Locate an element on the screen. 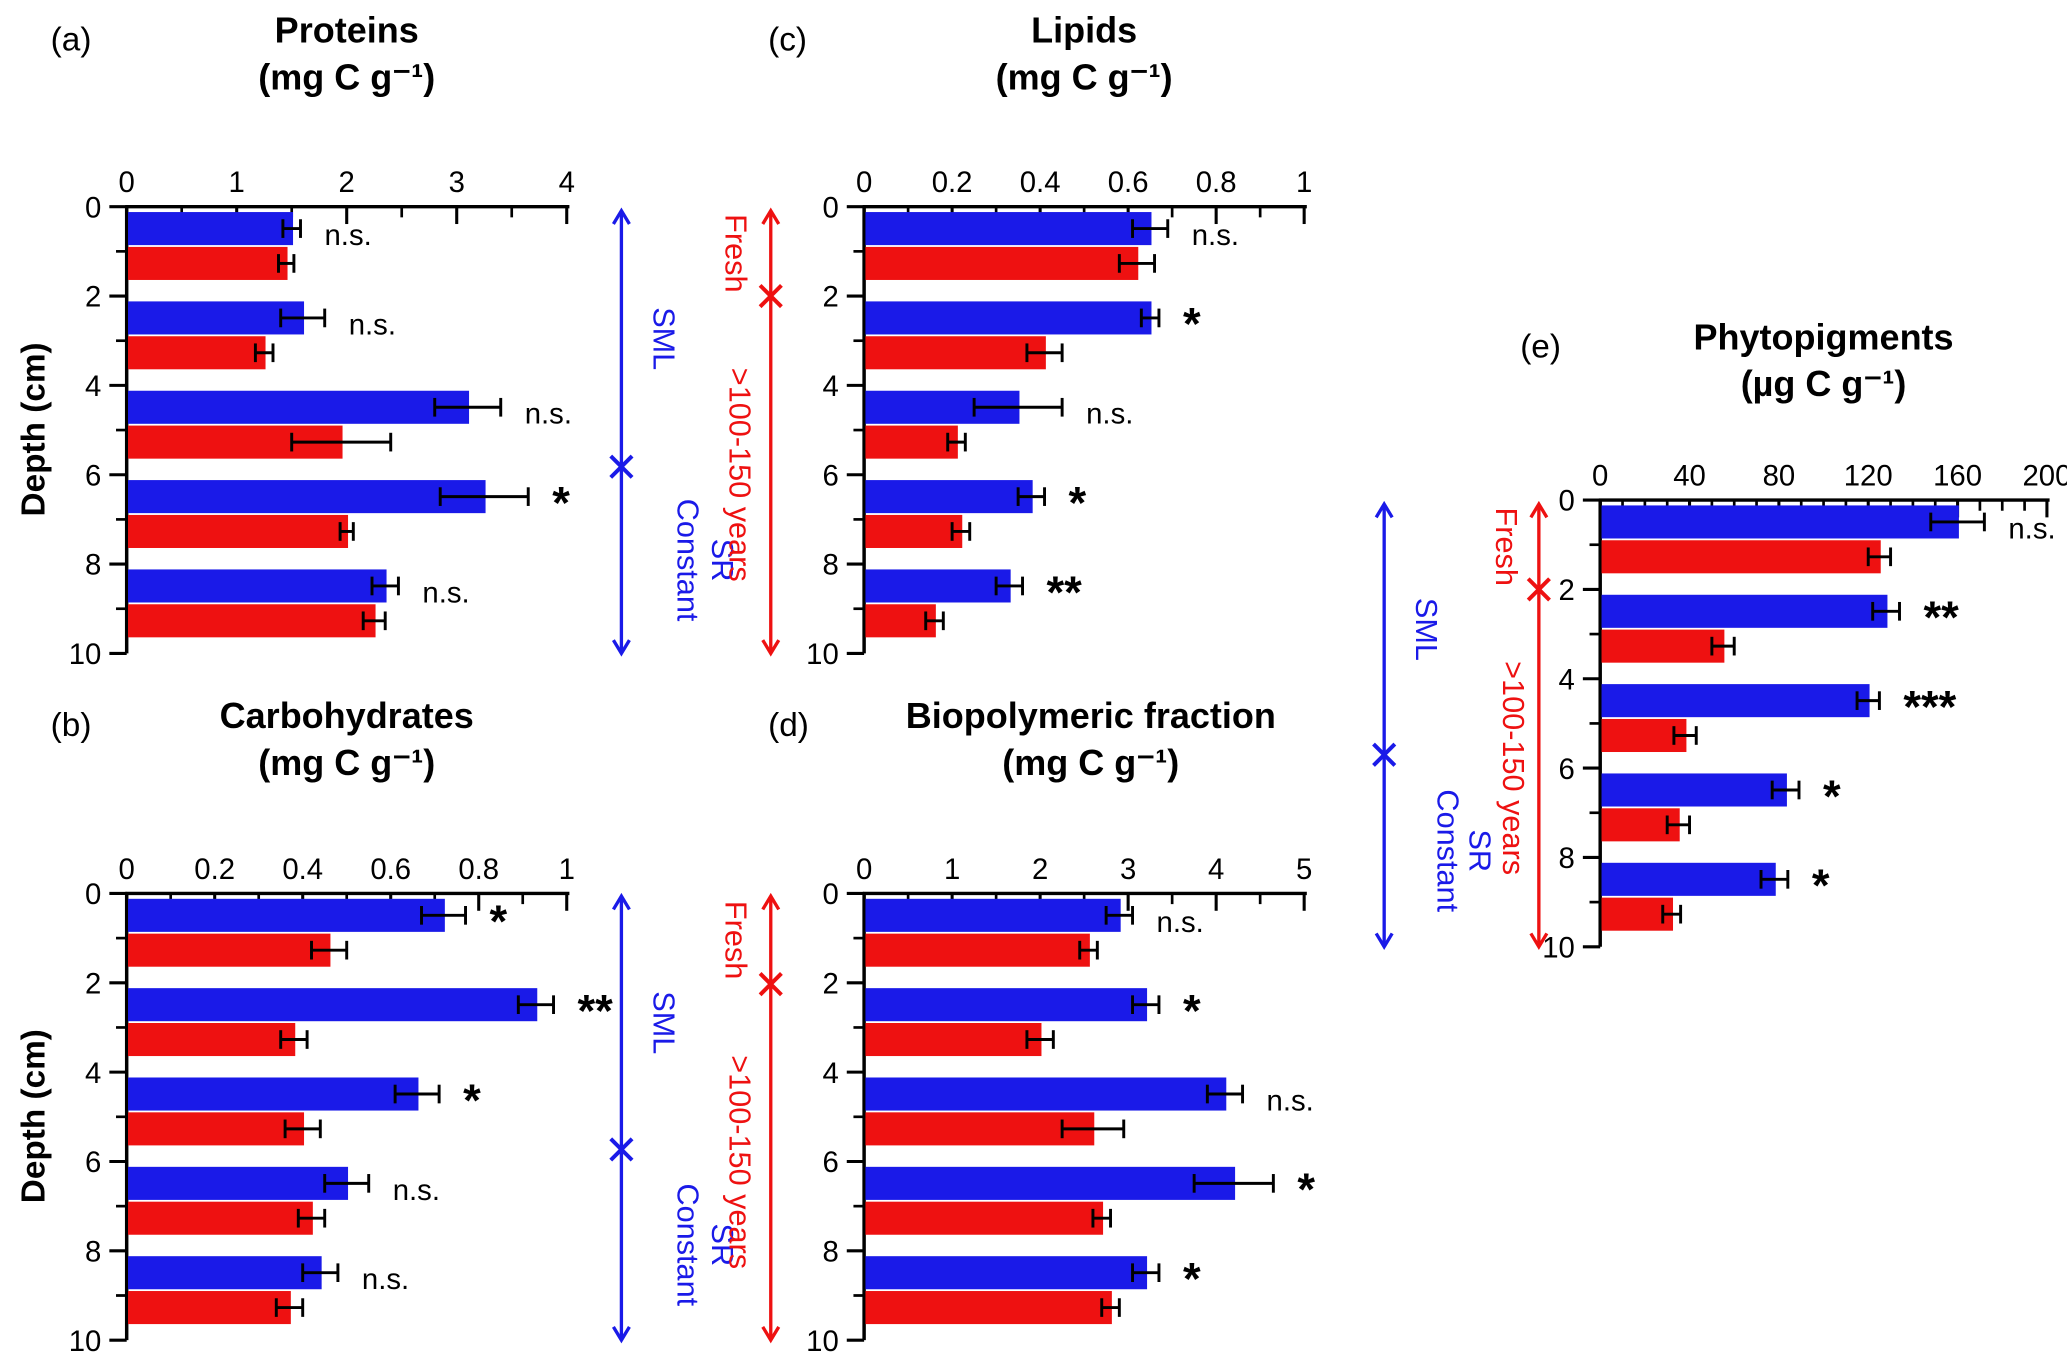 The width and height of the screenshot is (2067, 1359). panel-title-e-text: Phytopigments is located at coordinates (1823, 337).